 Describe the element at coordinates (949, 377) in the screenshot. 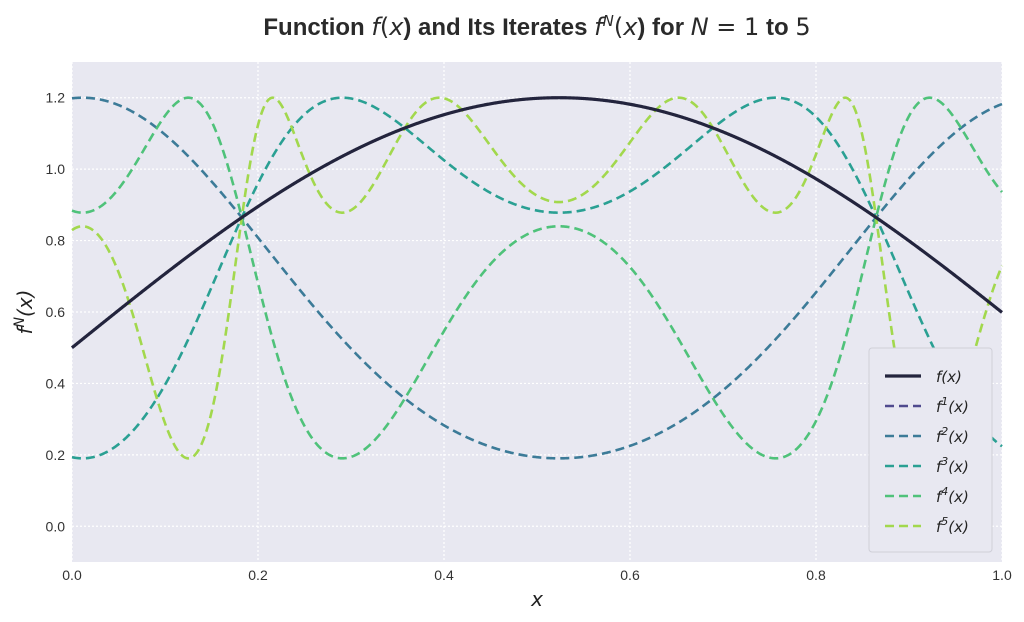

I see `legend-label-0: f(x)` at that location.